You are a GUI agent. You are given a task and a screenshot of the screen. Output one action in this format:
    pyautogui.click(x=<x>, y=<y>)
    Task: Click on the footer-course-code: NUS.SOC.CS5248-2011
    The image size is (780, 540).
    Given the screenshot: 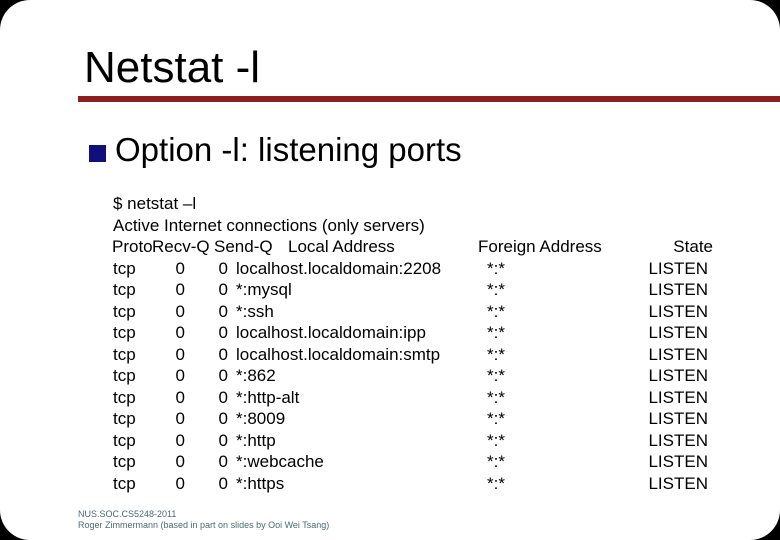 What is the action you would take?
    pyautogui.click(x=127, y=514)
    